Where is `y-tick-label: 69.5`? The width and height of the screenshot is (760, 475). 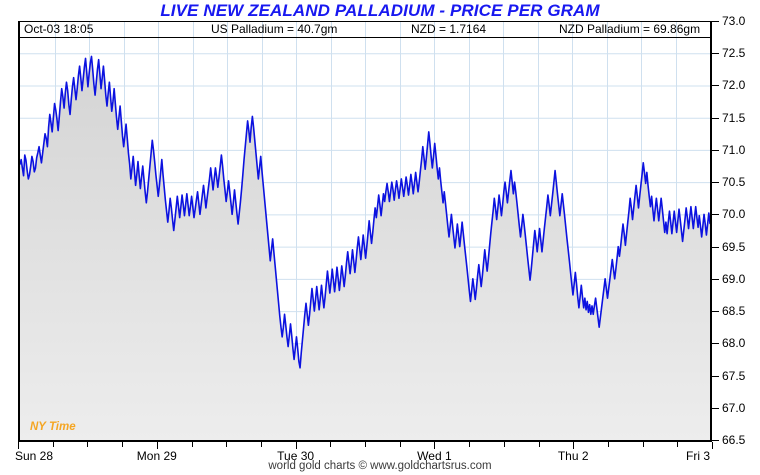
y-tick-label: 69.5 is located at coordinates (734, 246).